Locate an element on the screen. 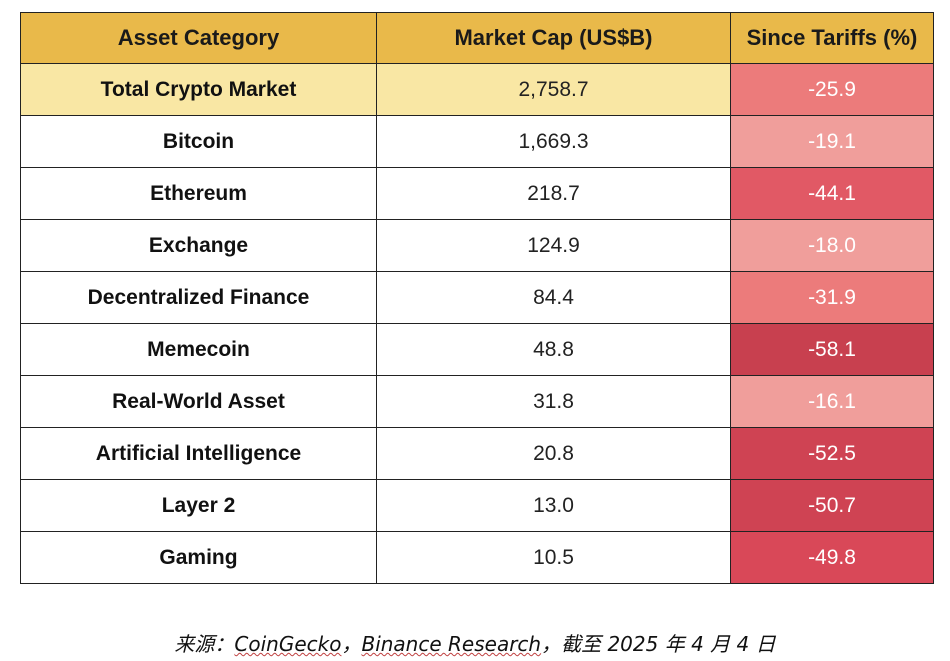 This screenshot has height=661, width=950. table-row: Bitcoin 1,669.3 -19.1 is located at coordinates (477, 141).